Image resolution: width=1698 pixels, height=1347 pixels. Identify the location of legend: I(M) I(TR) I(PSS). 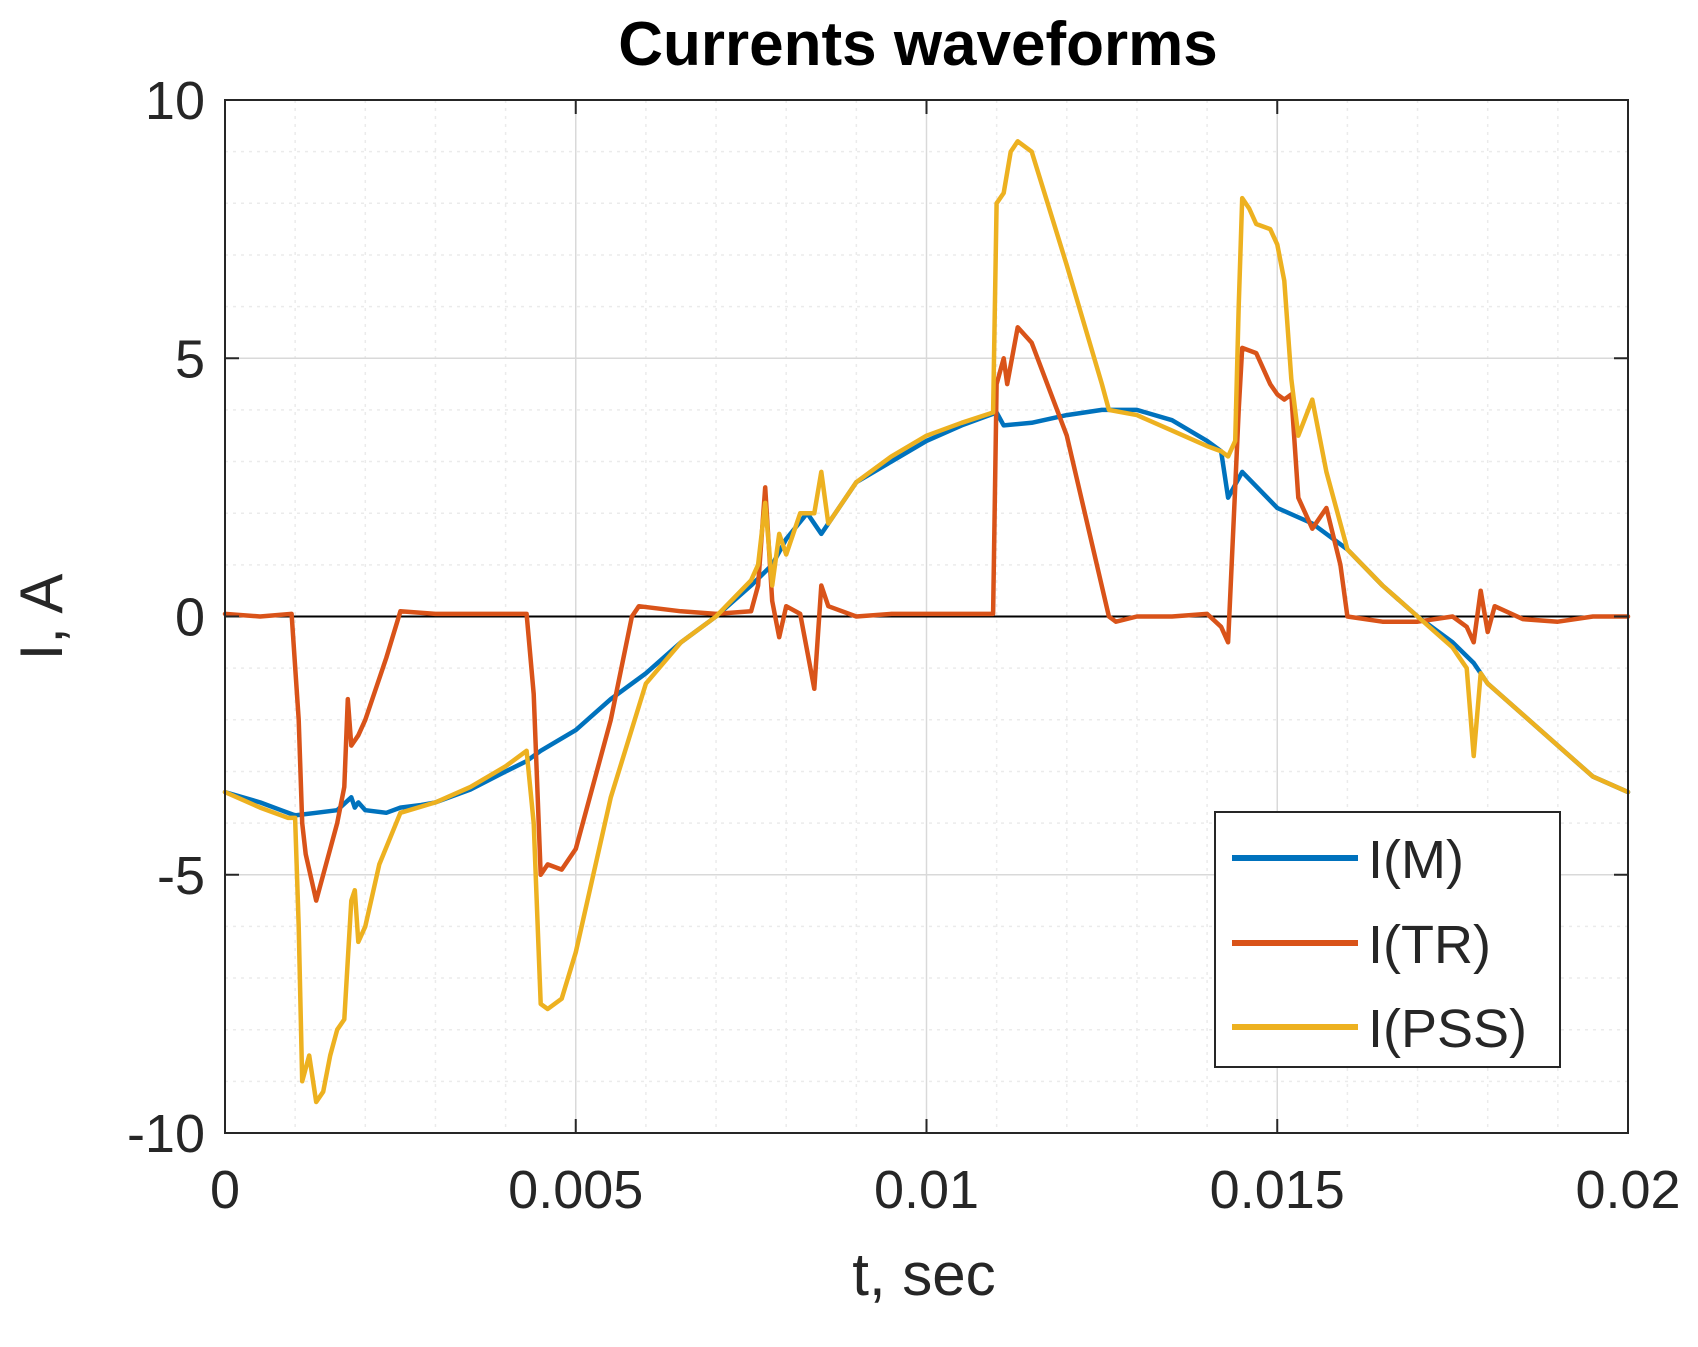
(1387, 939).